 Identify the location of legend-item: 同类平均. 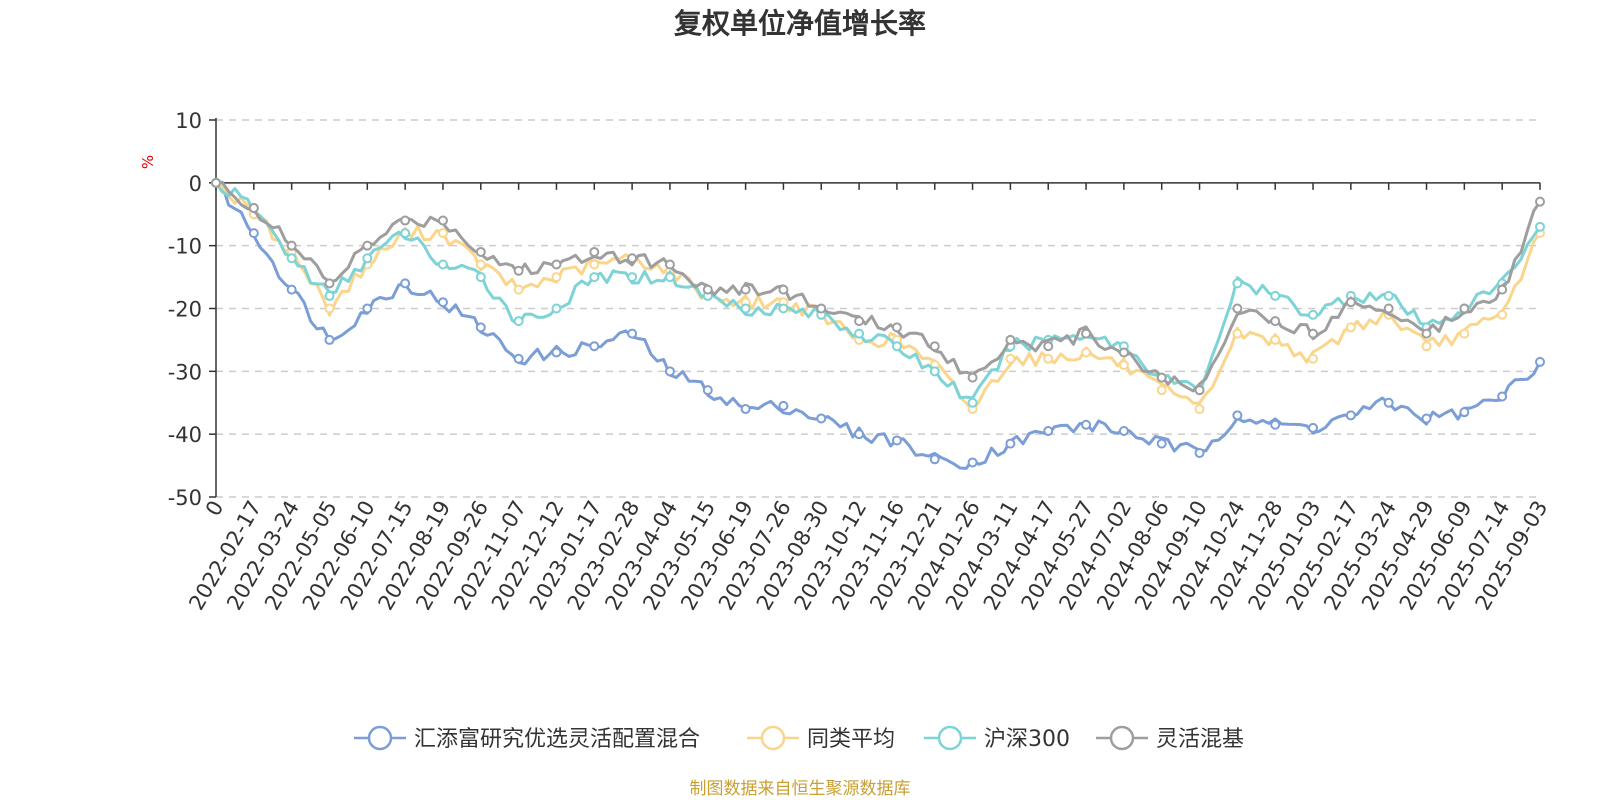
(821, 738).